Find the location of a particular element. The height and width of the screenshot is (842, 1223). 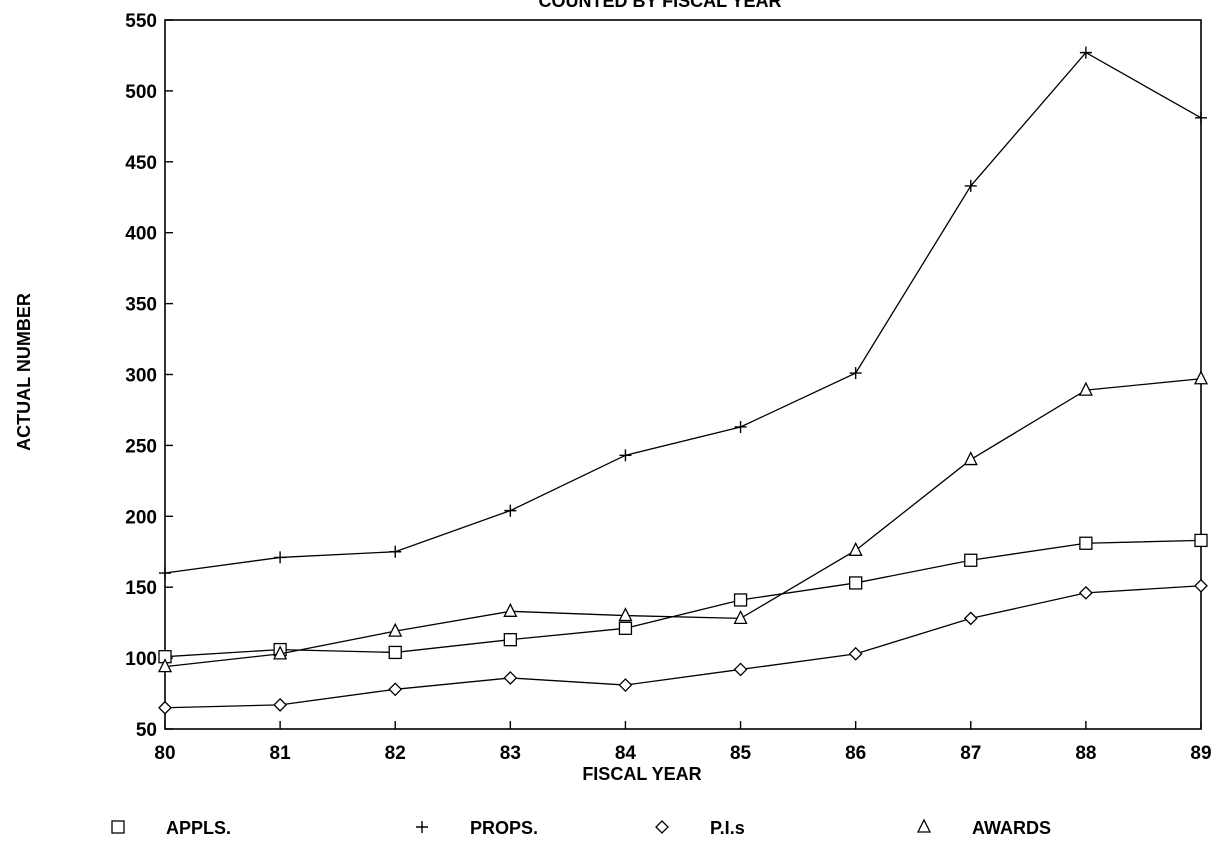

x-axis: 80 81 82 83 84 85 86 87 88 89 is located at coordinates (683, 742).